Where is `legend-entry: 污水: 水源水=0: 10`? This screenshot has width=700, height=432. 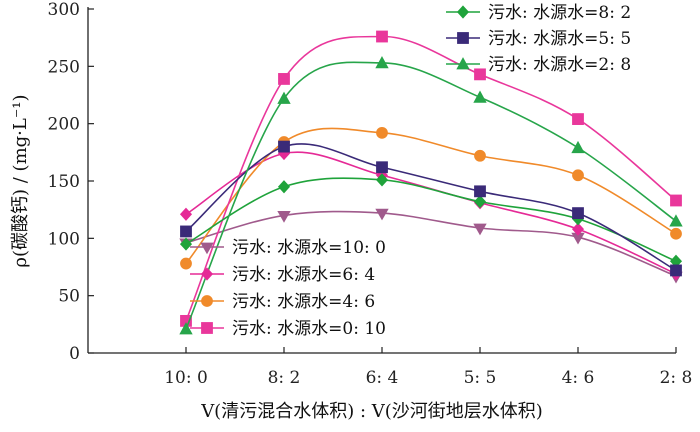 legend-entry: 污水: 水源水=0: 10 is located at coordinates (288, 329).